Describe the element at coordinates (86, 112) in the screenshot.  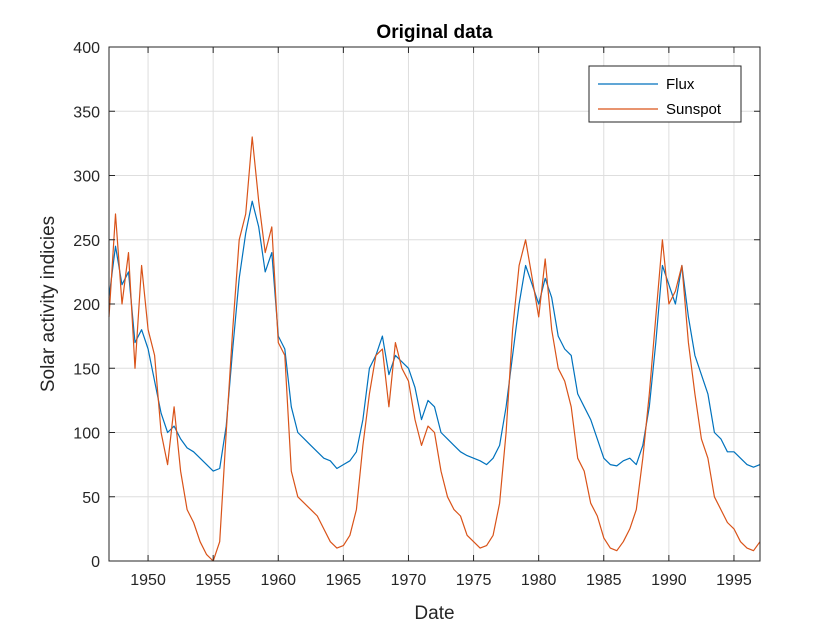
I see `y-tick-label: 350` at that location.